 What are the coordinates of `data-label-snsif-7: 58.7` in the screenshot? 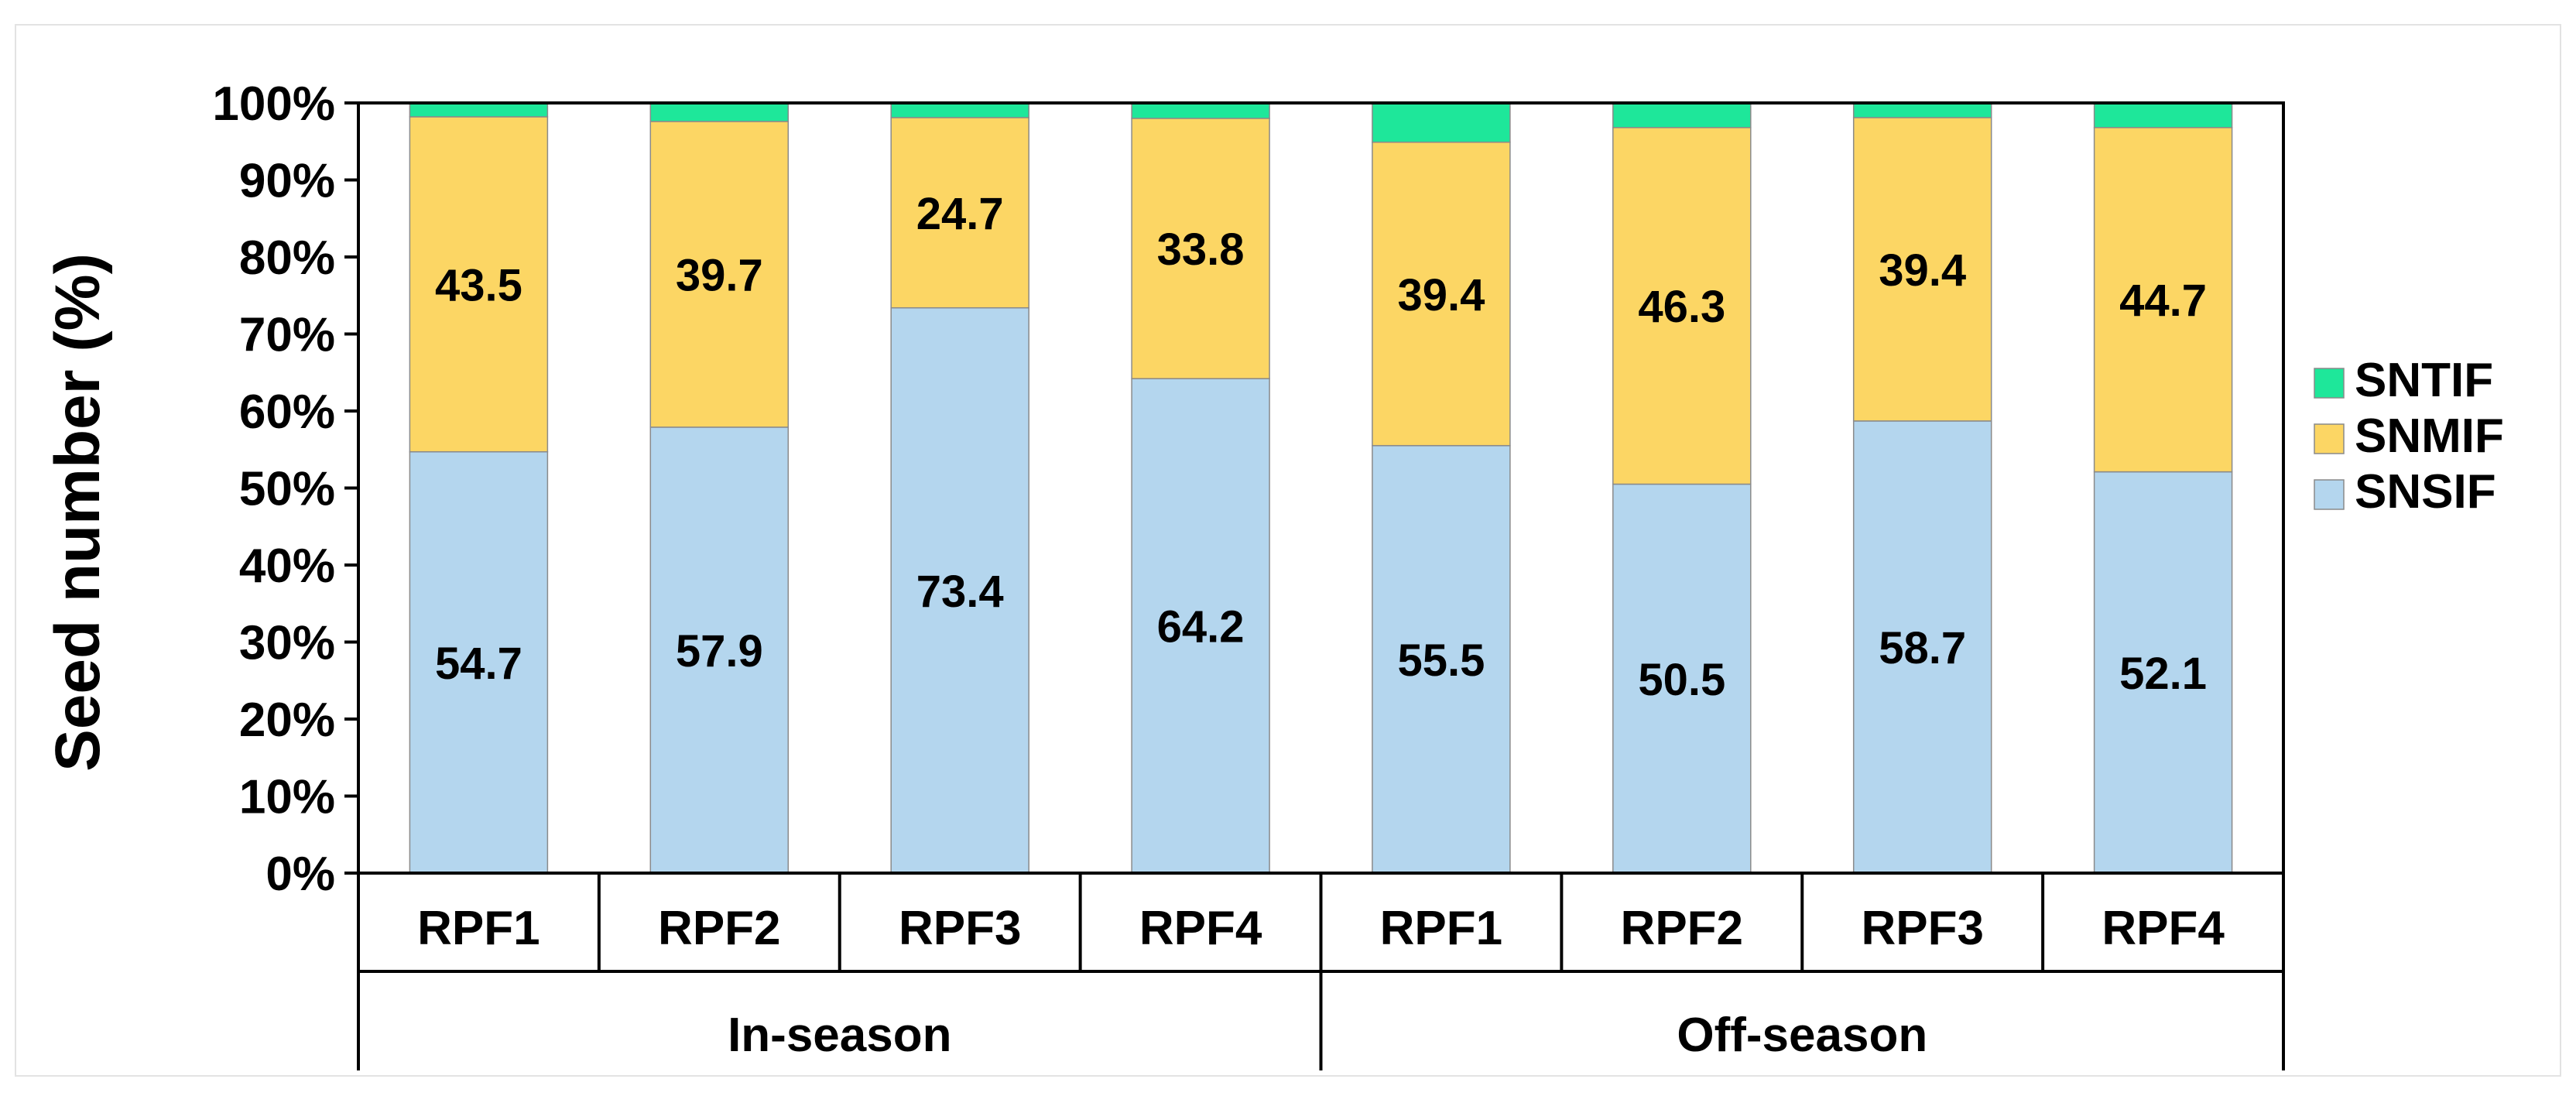 It's located at (1922, 648).